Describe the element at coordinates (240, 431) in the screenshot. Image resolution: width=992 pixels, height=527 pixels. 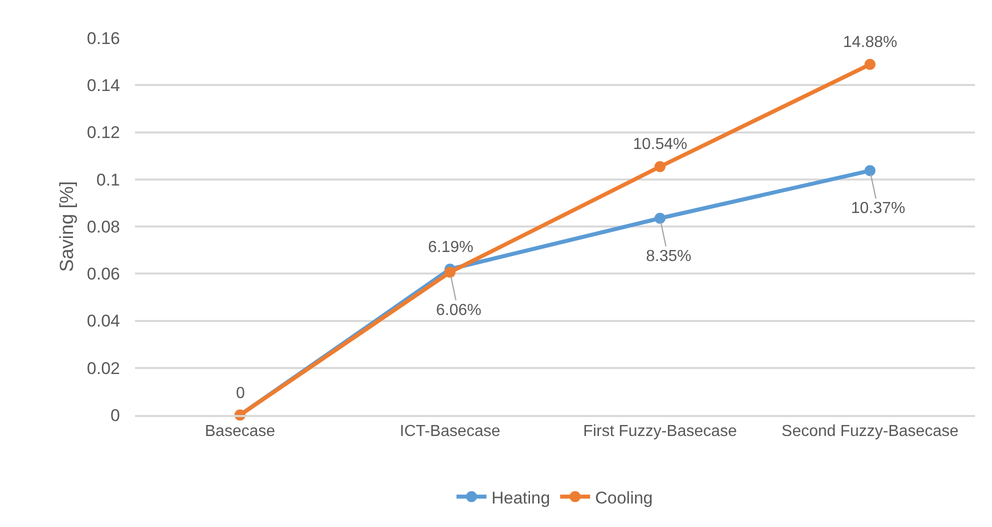
I see `x-tick-label: Basecase` at that location.